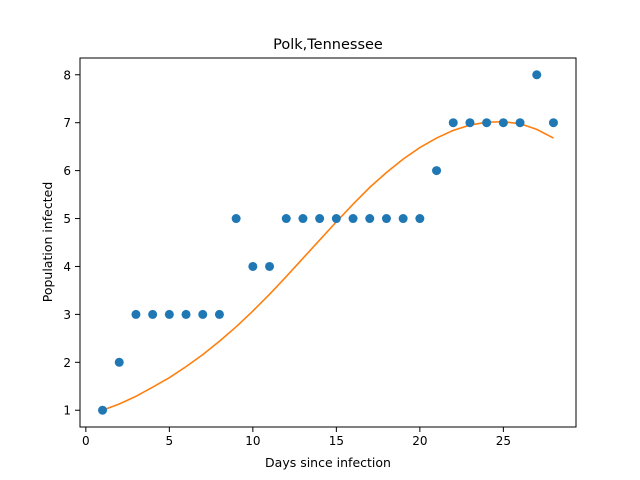 The image size is (640, 480). I want to click on y-tick-label: 8, so click(67, 75).